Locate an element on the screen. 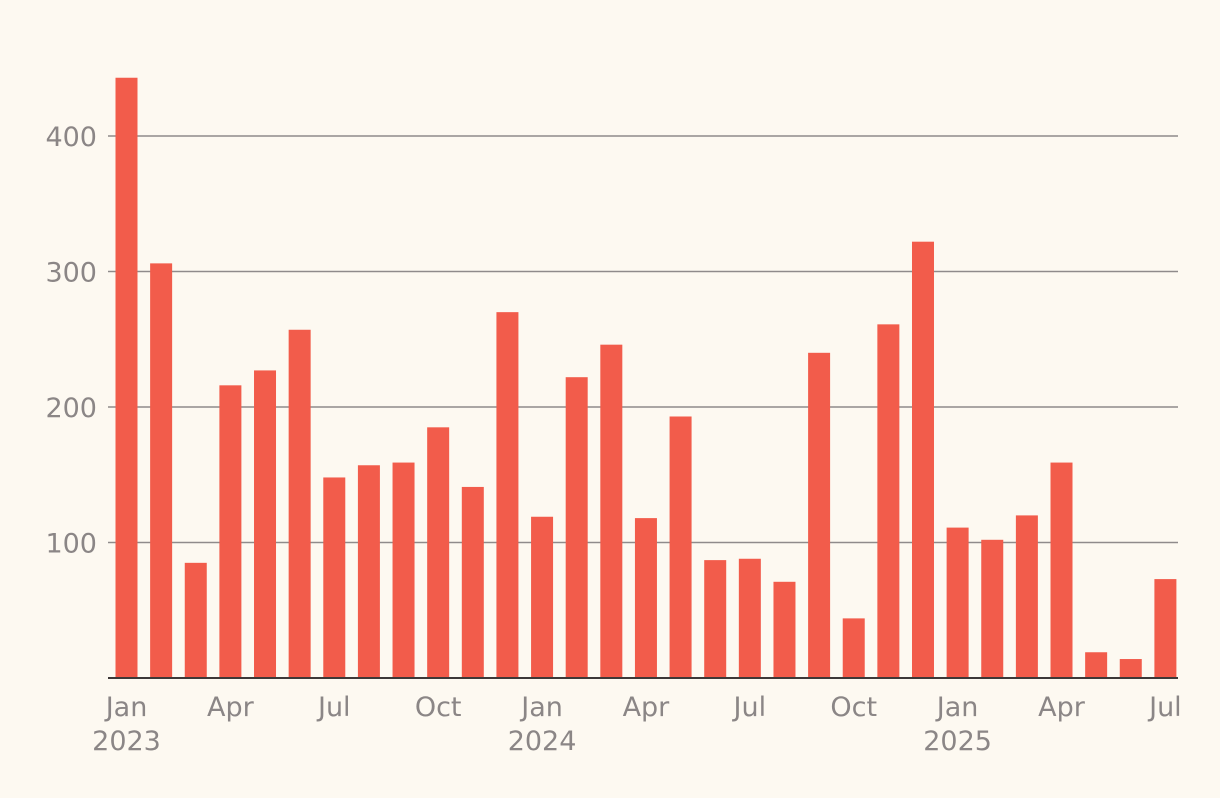 This screenshot has width=1220, height=798. x-tick-label-apr-3: Apr is located at coordinates (231, 707).